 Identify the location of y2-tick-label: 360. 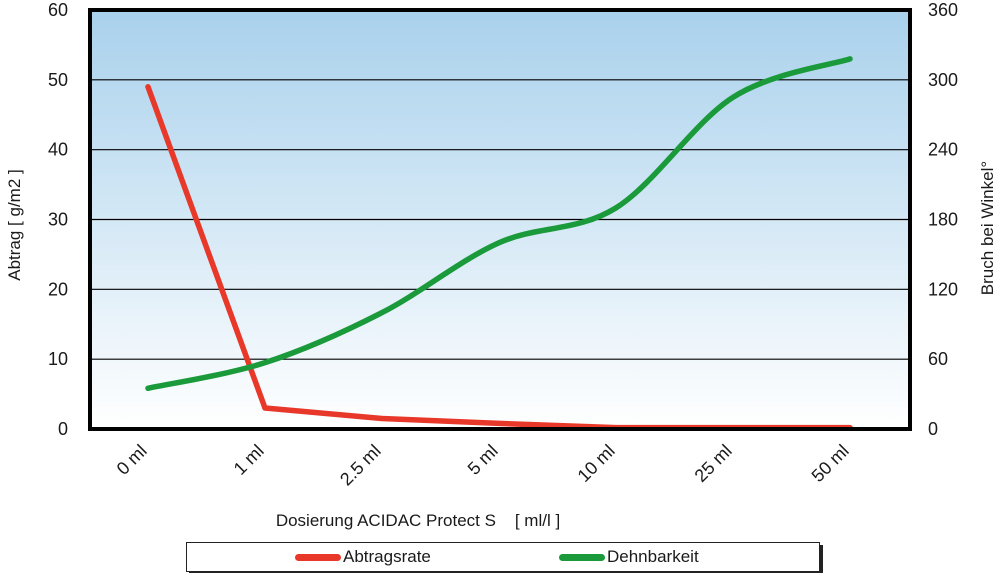
(943, 10).